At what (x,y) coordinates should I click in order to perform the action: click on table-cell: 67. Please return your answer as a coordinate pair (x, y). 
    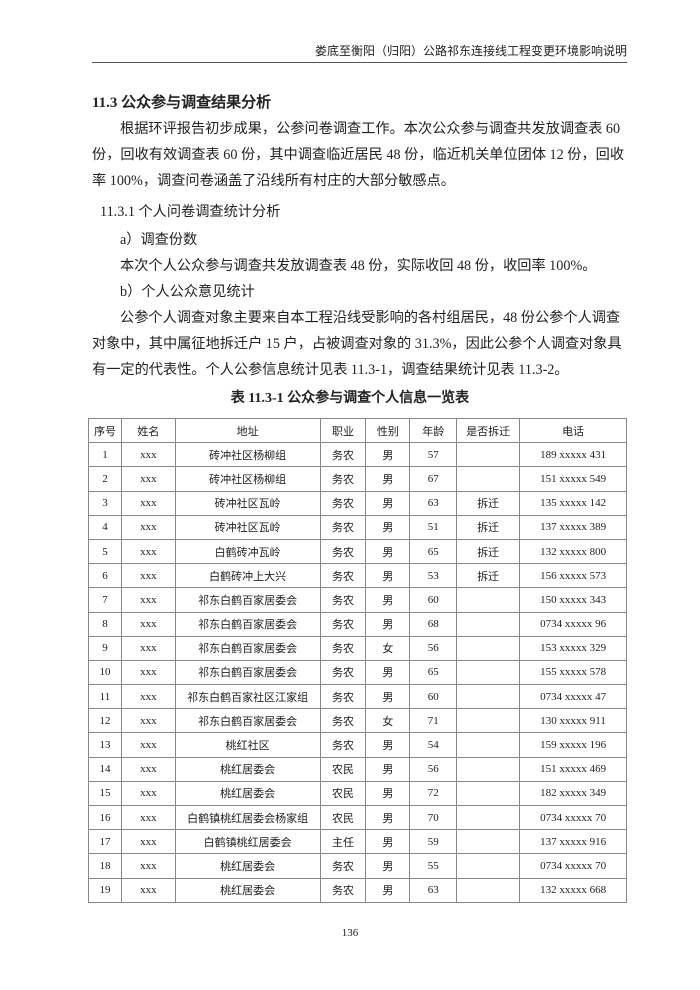
    Looking at the image, I should click on (433, 479).